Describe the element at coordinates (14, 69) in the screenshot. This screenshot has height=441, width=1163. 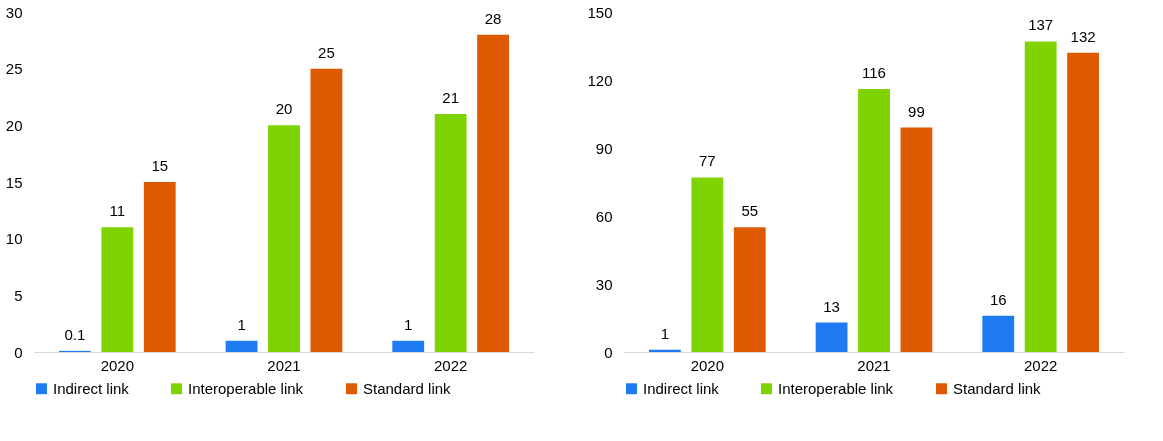
I see `y-tick-label: 25` at that location.